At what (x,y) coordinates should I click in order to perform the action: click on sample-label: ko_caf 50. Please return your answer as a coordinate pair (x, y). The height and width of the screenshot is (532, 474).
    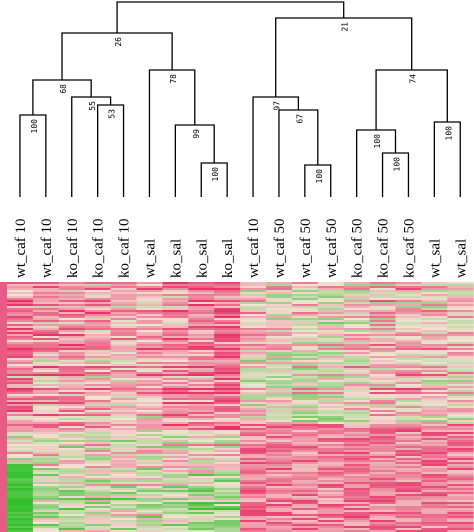
    Looking at the image, I should click on (384, 248).